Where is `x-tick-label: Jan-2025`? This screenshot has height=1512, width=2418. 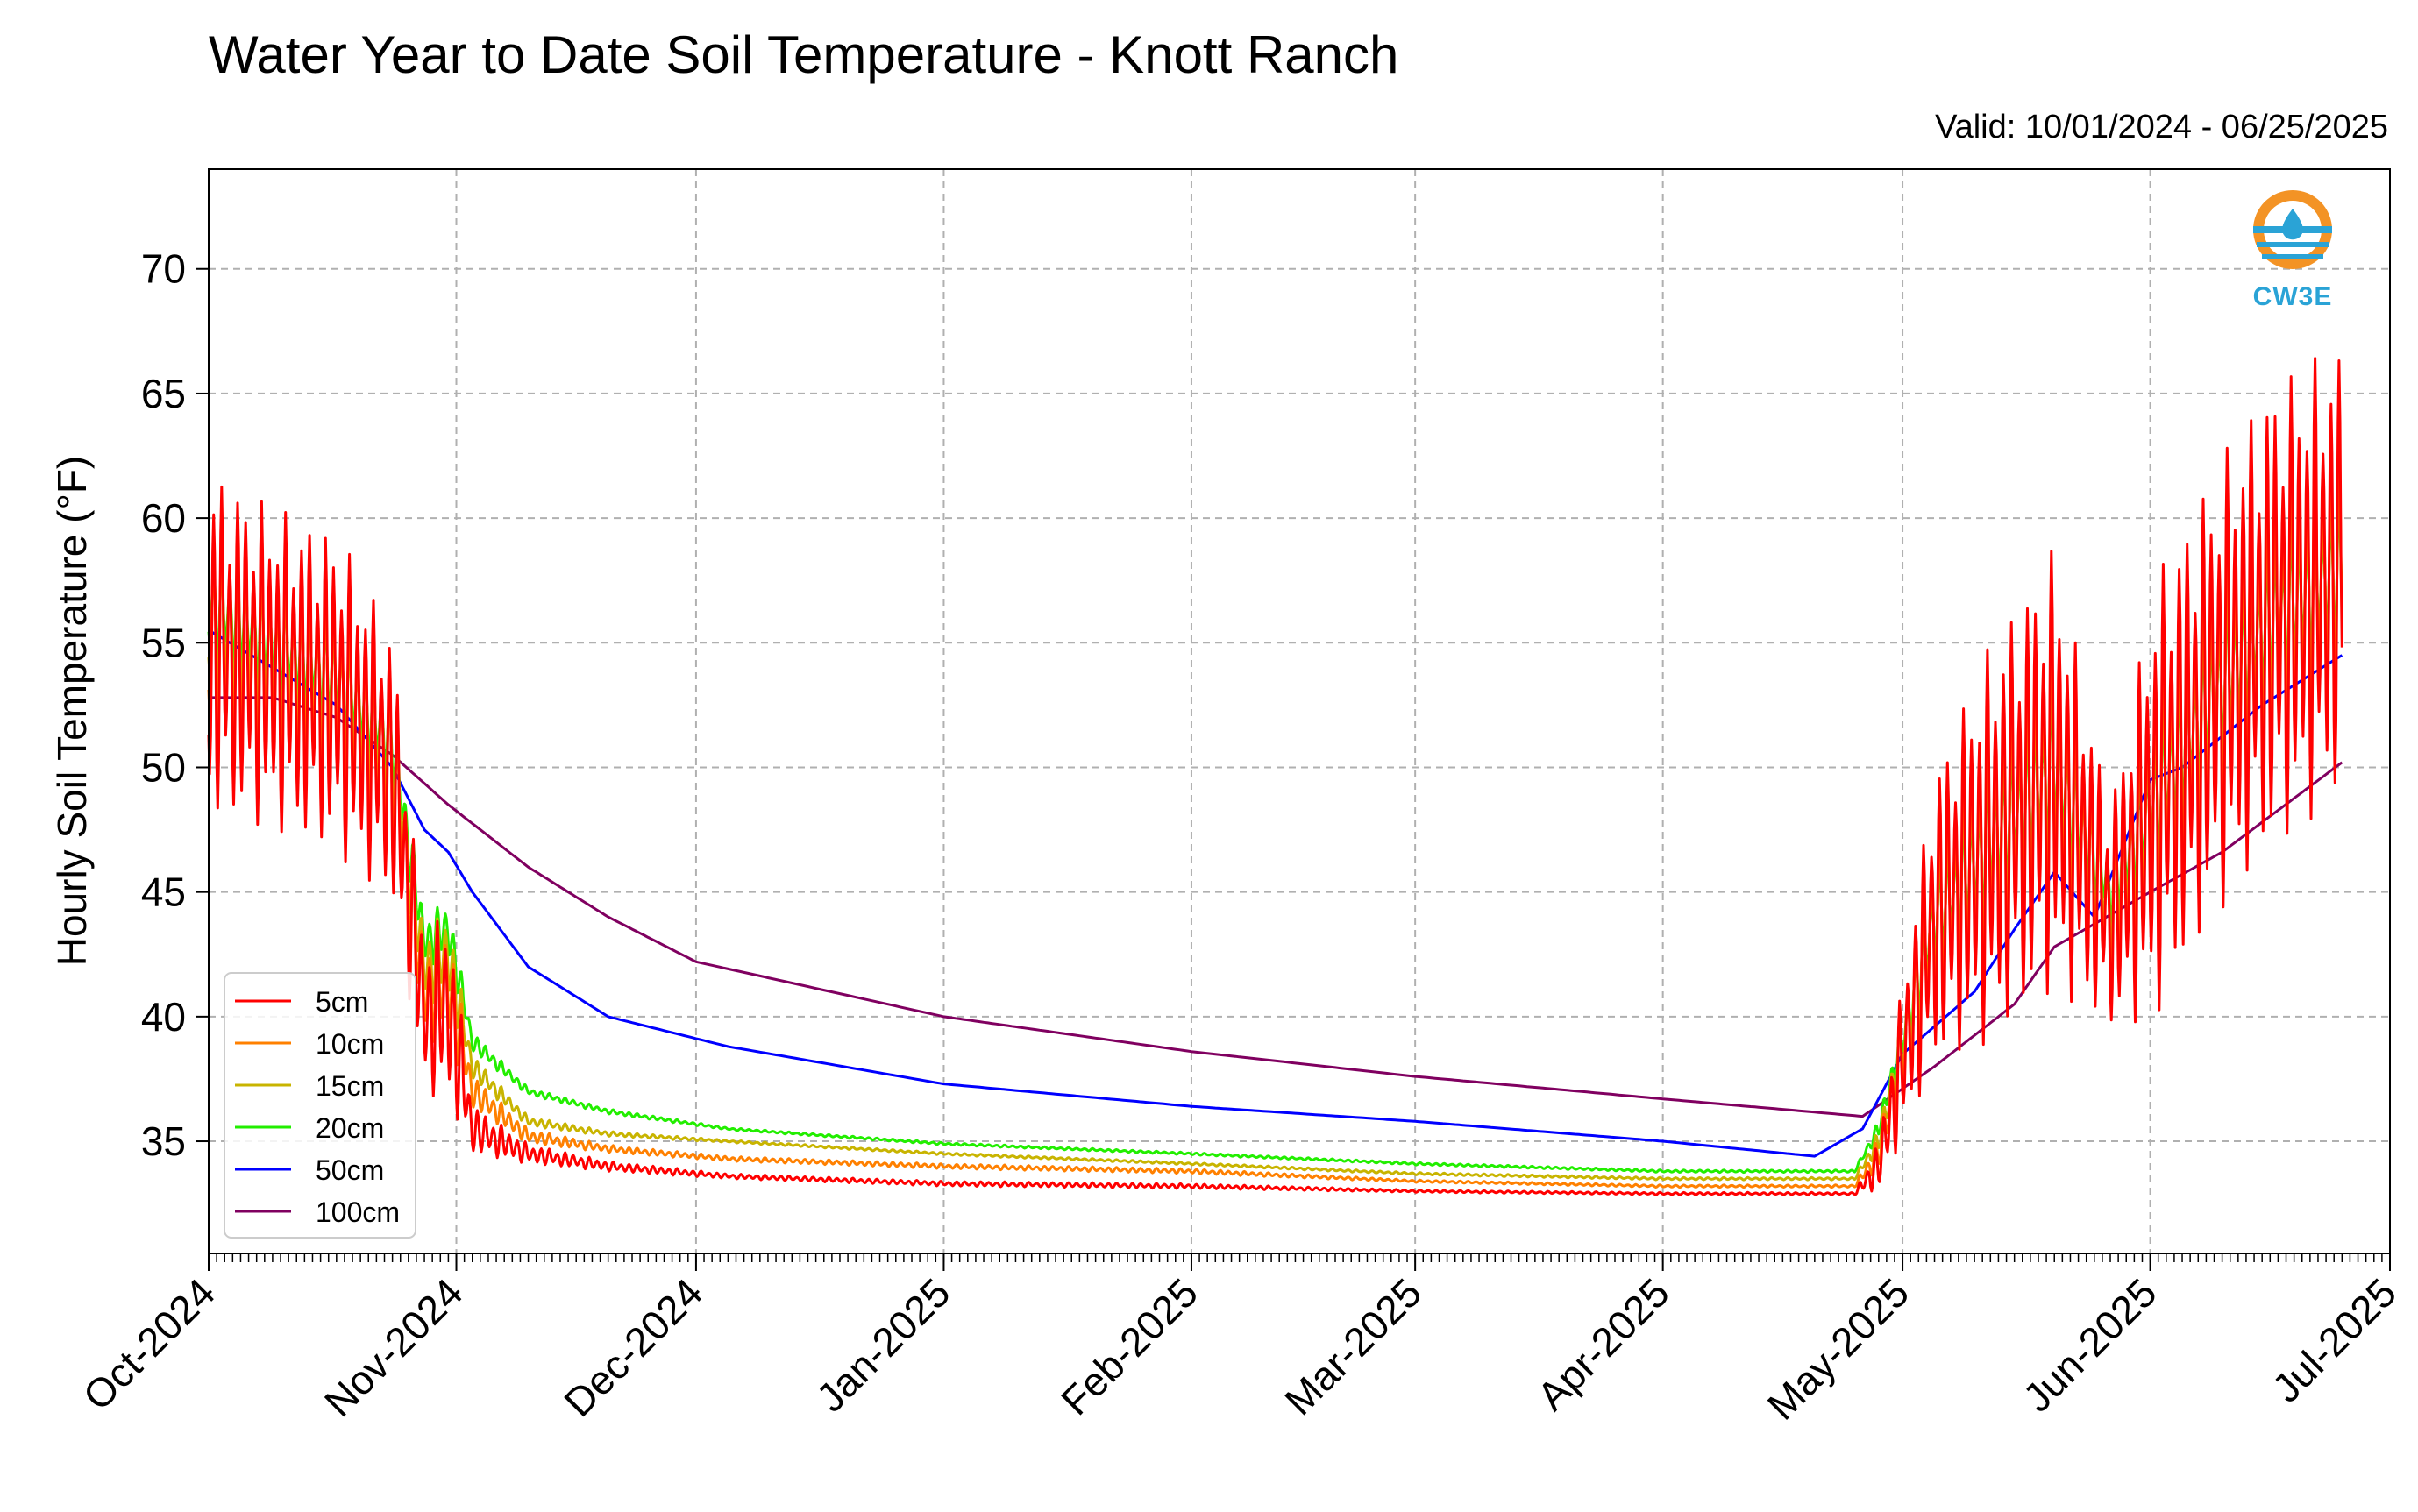 x-tick-label: Jan-2025 is located at coordinates (882, 1344).